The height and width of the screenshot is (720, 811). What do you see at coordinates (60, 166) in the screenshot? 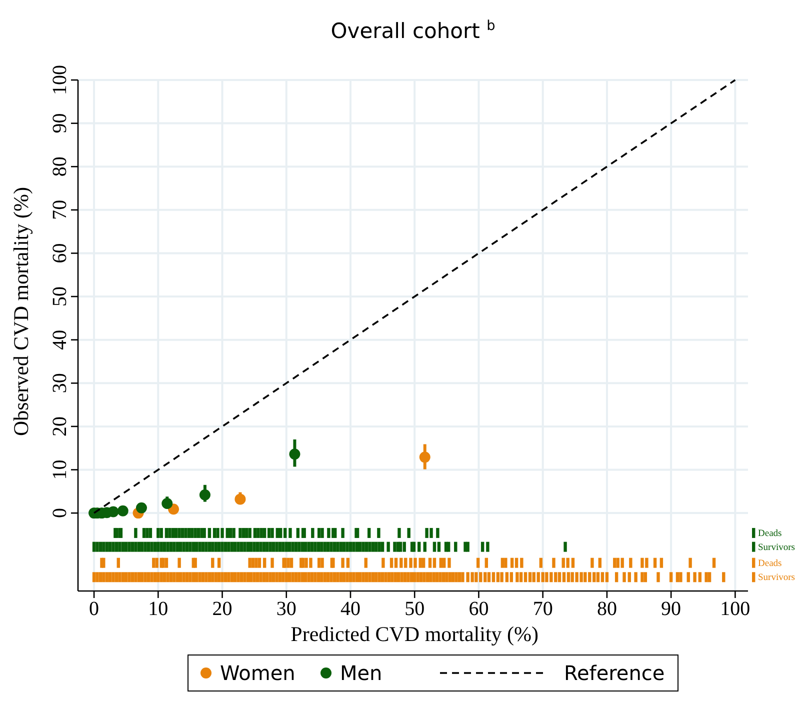
I see `y-tick-label: 80` at bounding box center [60, 166].